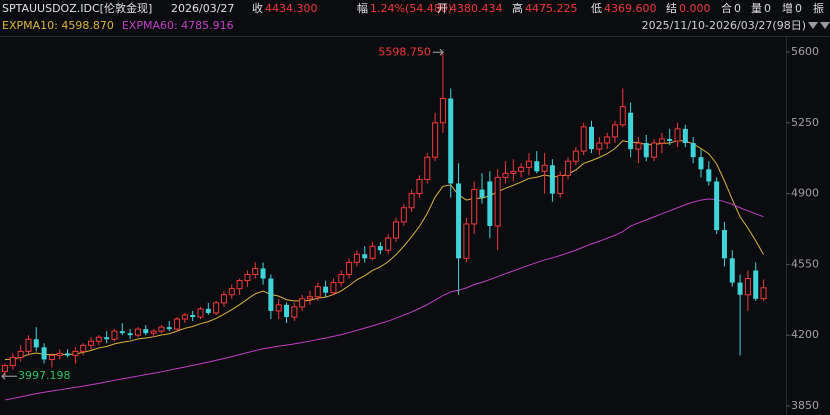 The height and width of the screenshot is (415, 830). I want to click on quote-value: 4434.300, so click(291, 8).